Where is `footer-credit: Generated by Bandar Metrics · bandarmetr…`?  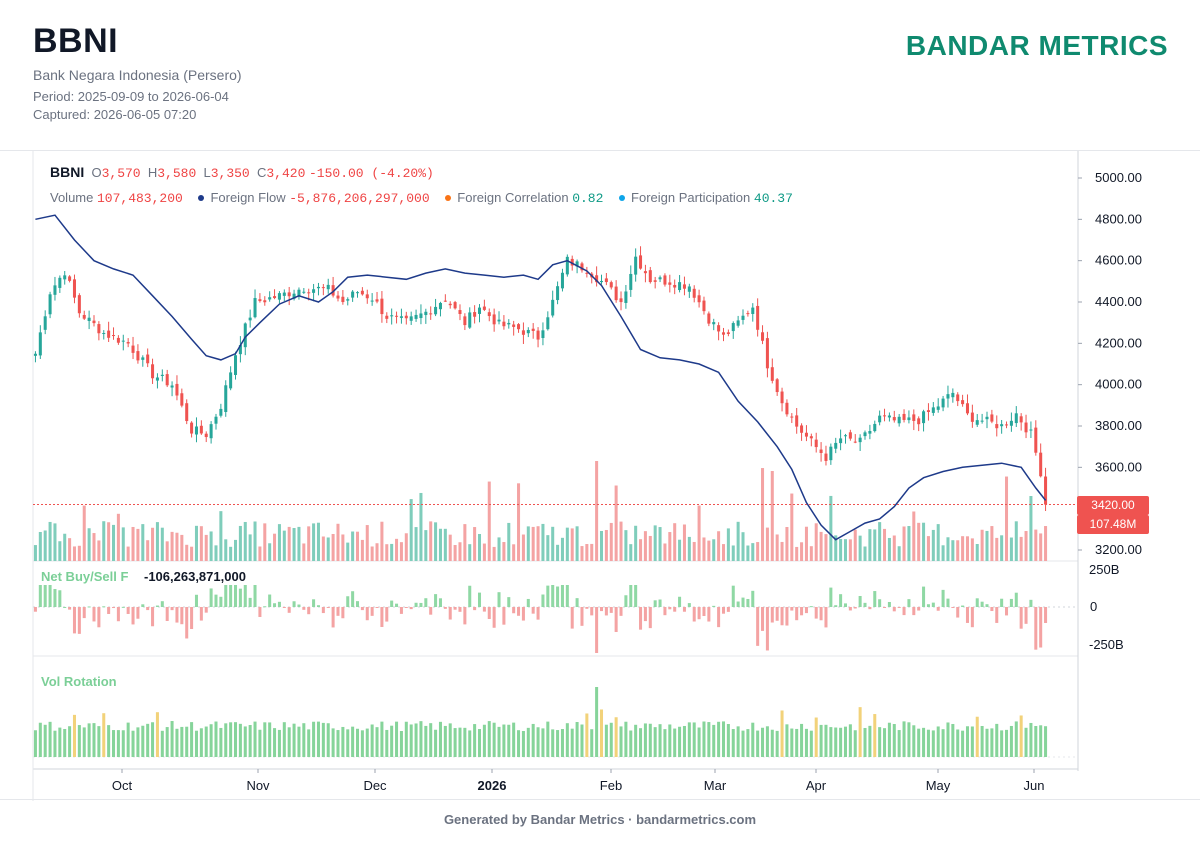 footer-credit: Generated by Bandar Metrics · bandarmetr… is located at coordinates (600, 819).